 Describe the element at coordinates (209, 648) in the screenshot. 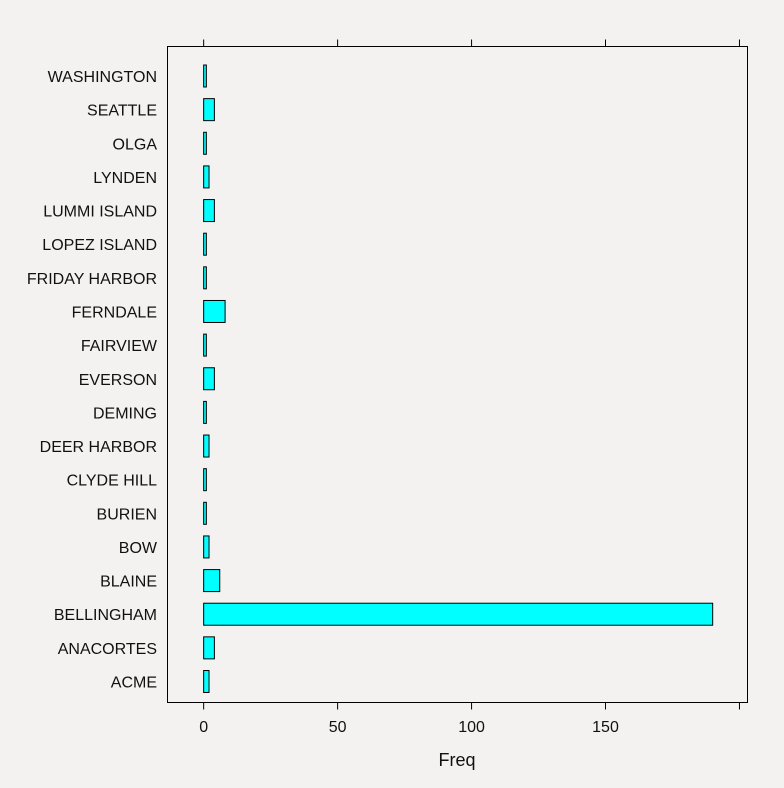

I see `bar-anacortes` at that location.